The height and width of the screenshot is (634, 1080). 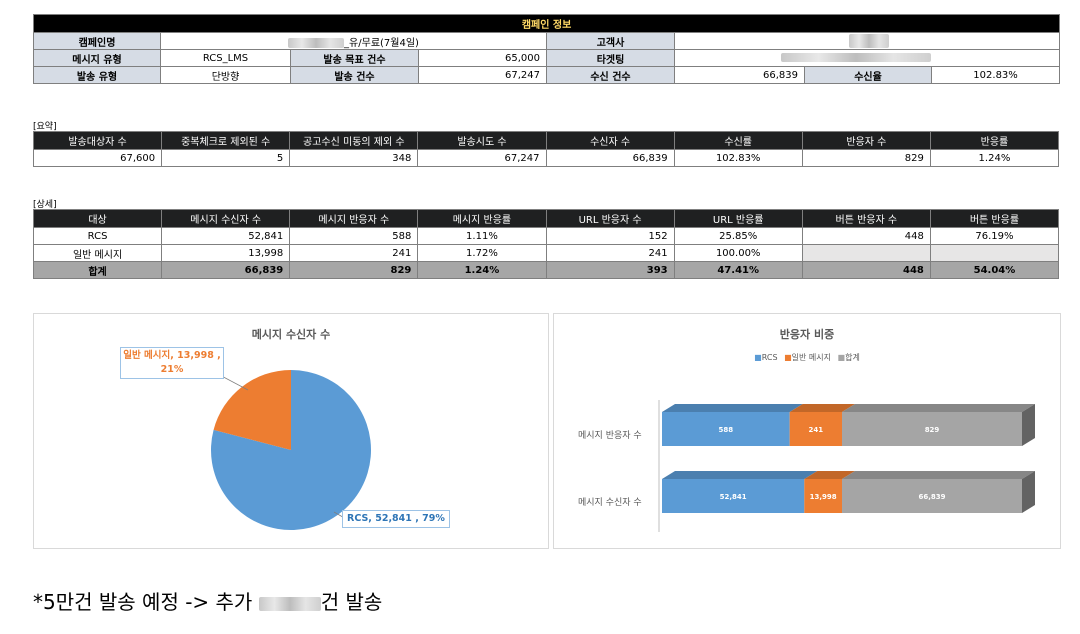 I want to click on sent-count-label: 발송 건수, so click(x=354, y=75).